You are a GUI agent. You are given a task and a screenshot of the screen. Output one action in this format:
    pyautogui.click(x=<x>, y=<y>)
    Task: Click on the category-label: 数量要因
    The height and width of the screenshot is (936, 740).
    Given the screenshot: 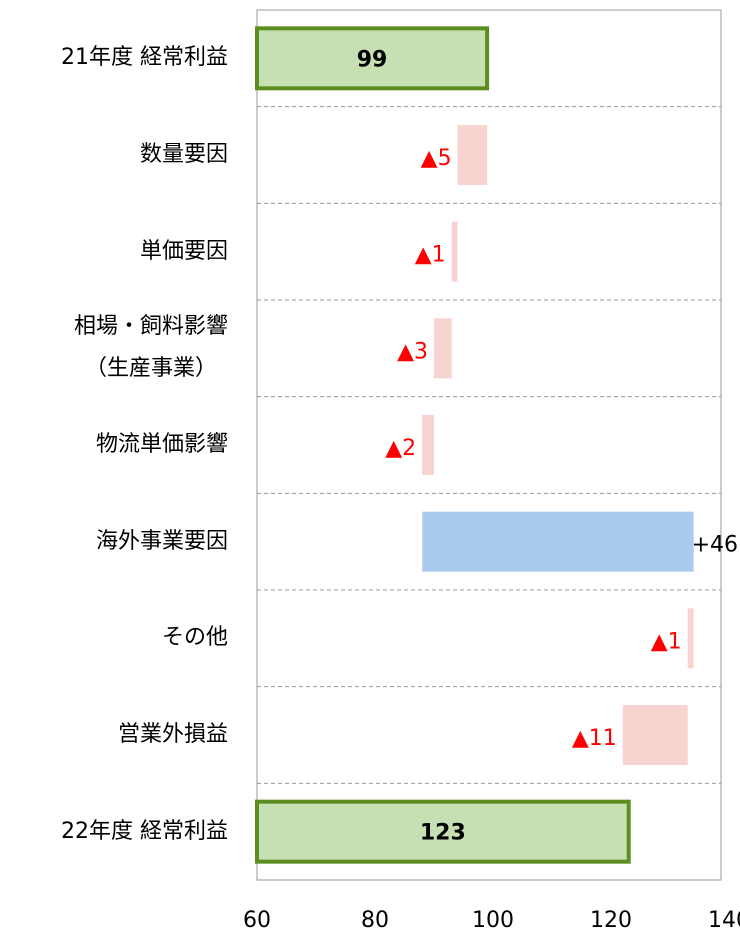 What is the action you would take?
    pyautogui.click(x=184, y=155)
    